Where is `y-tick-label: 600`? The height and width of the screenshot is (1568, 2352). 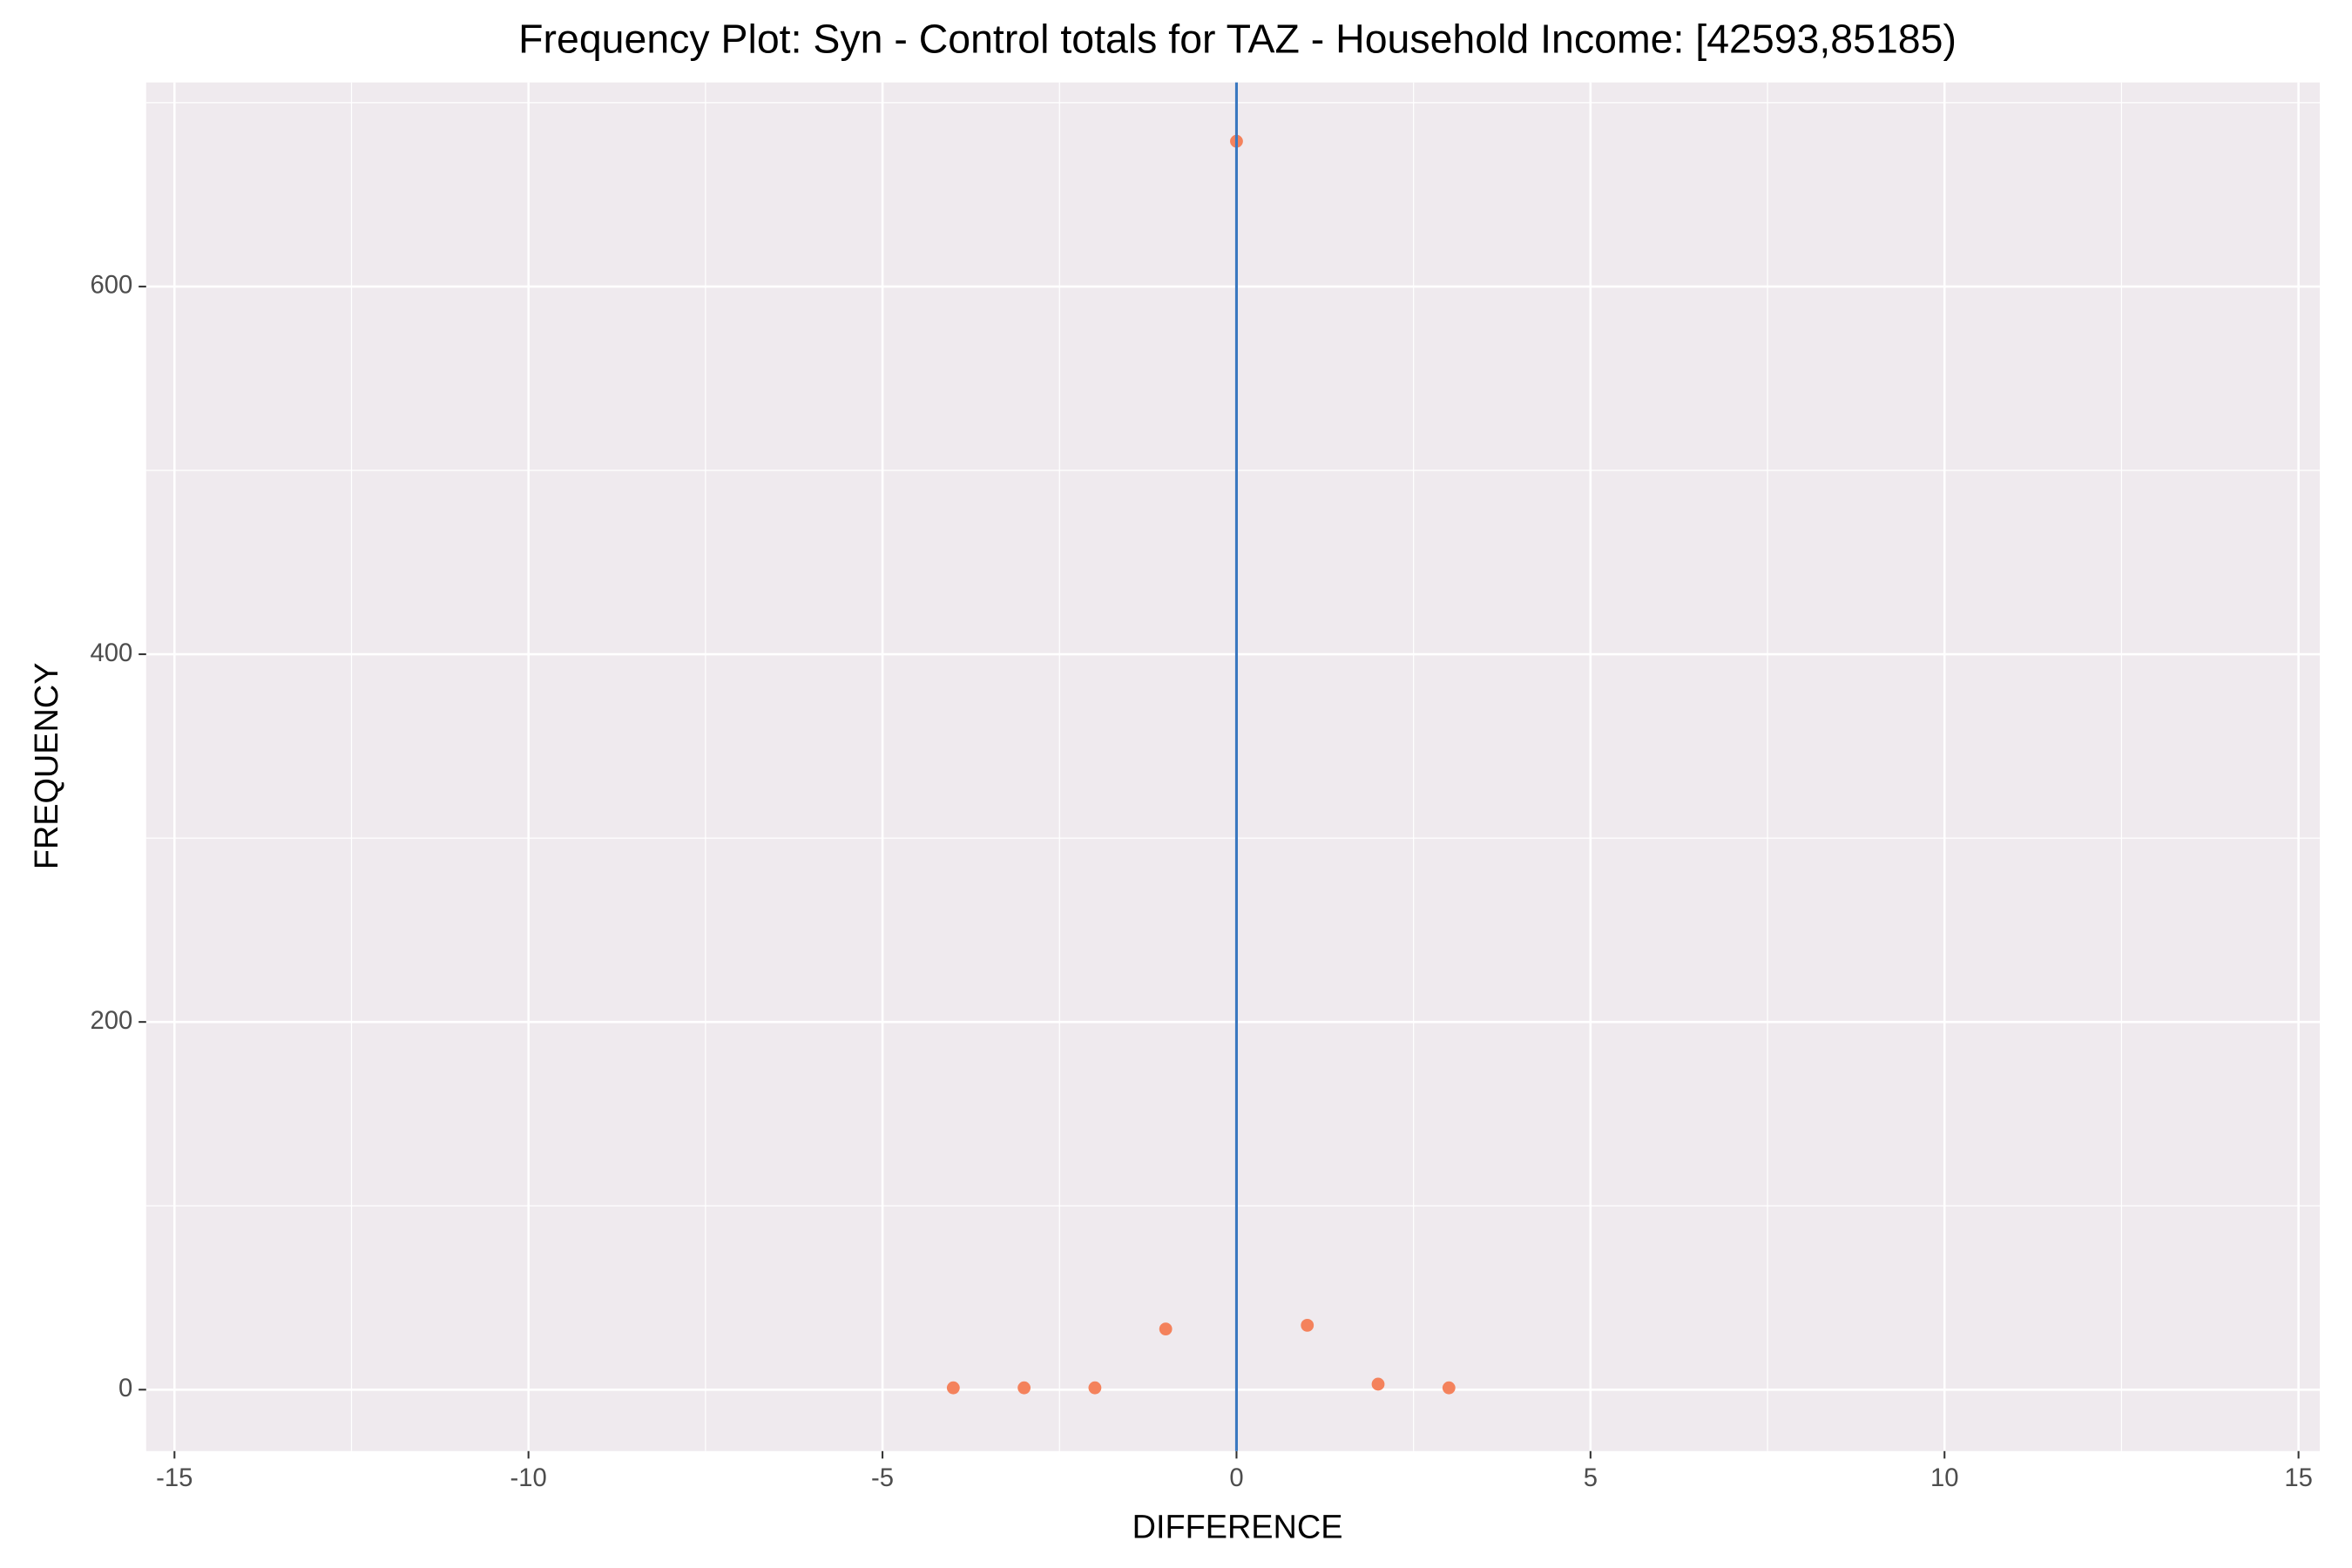
y-tick-label: 600 is located at coordinates (111, 286).